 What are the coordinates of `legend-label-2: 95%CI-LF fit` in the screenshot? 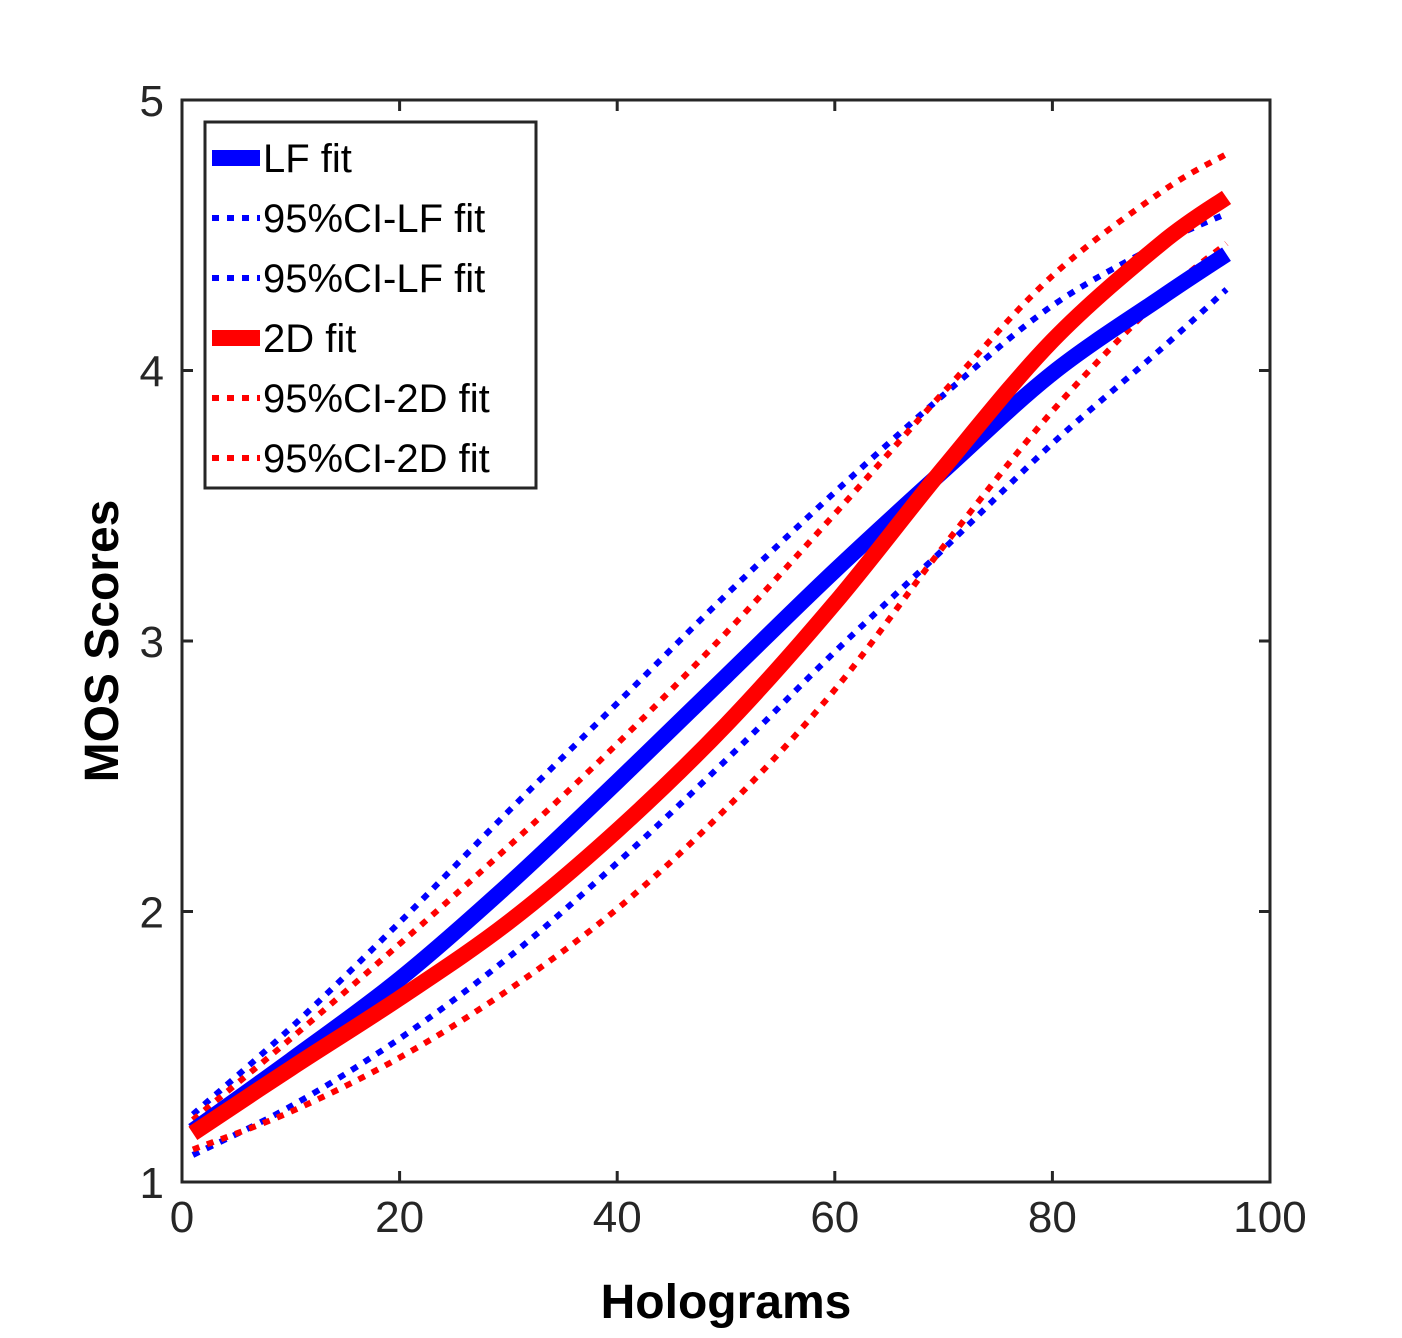 It's located at (374, 219).